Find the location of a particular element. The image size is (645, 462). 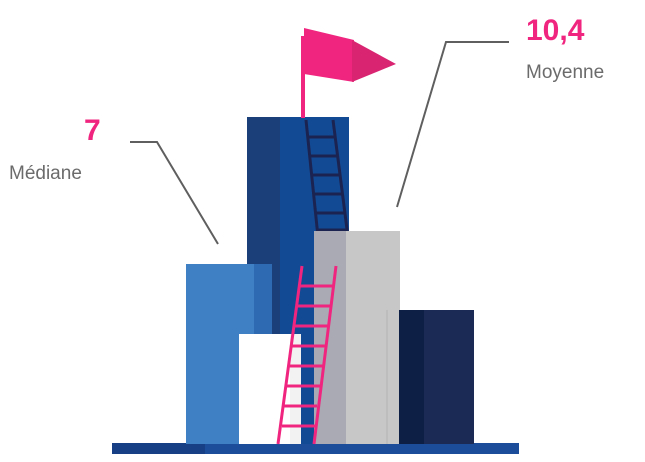

median-callout-line is located at coordinates (174, 193).